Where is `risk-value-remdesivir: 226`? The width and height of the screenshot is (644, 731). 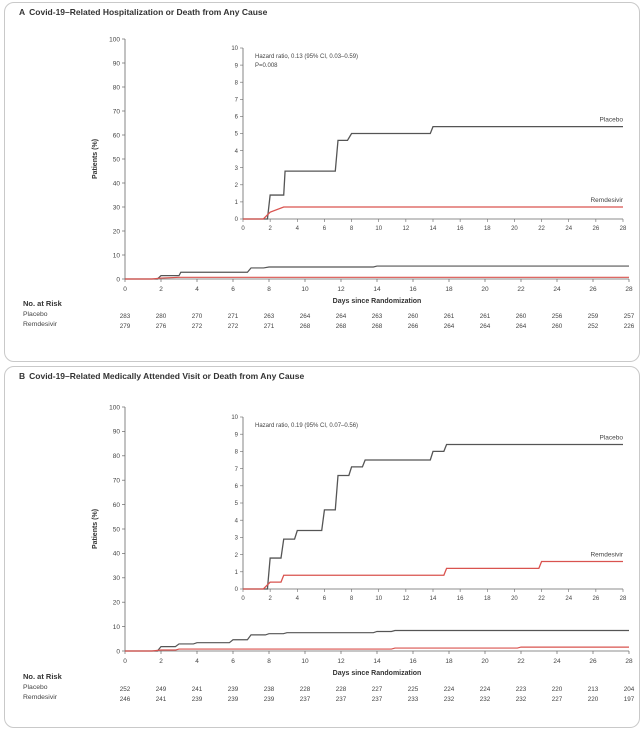 risk-value-remdesivir: 226 is located at coordinates (629, 326).